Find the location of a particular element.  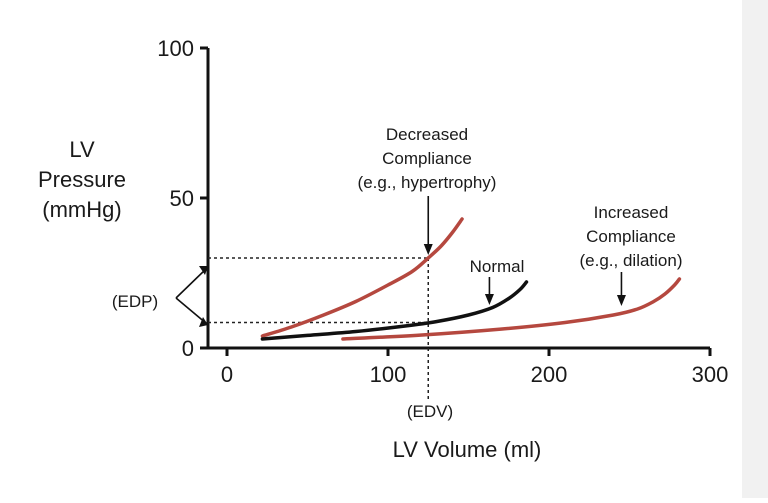

edp-label: (EDP) is located at coordinates (135, 301).